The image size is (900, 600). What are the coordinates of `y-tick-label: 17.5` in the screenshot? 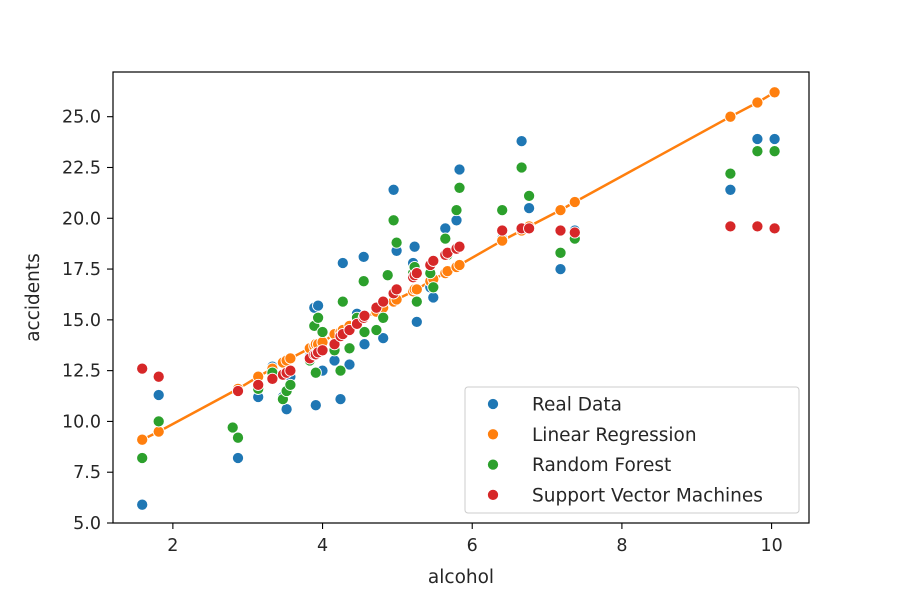 It's located at (81, 270).